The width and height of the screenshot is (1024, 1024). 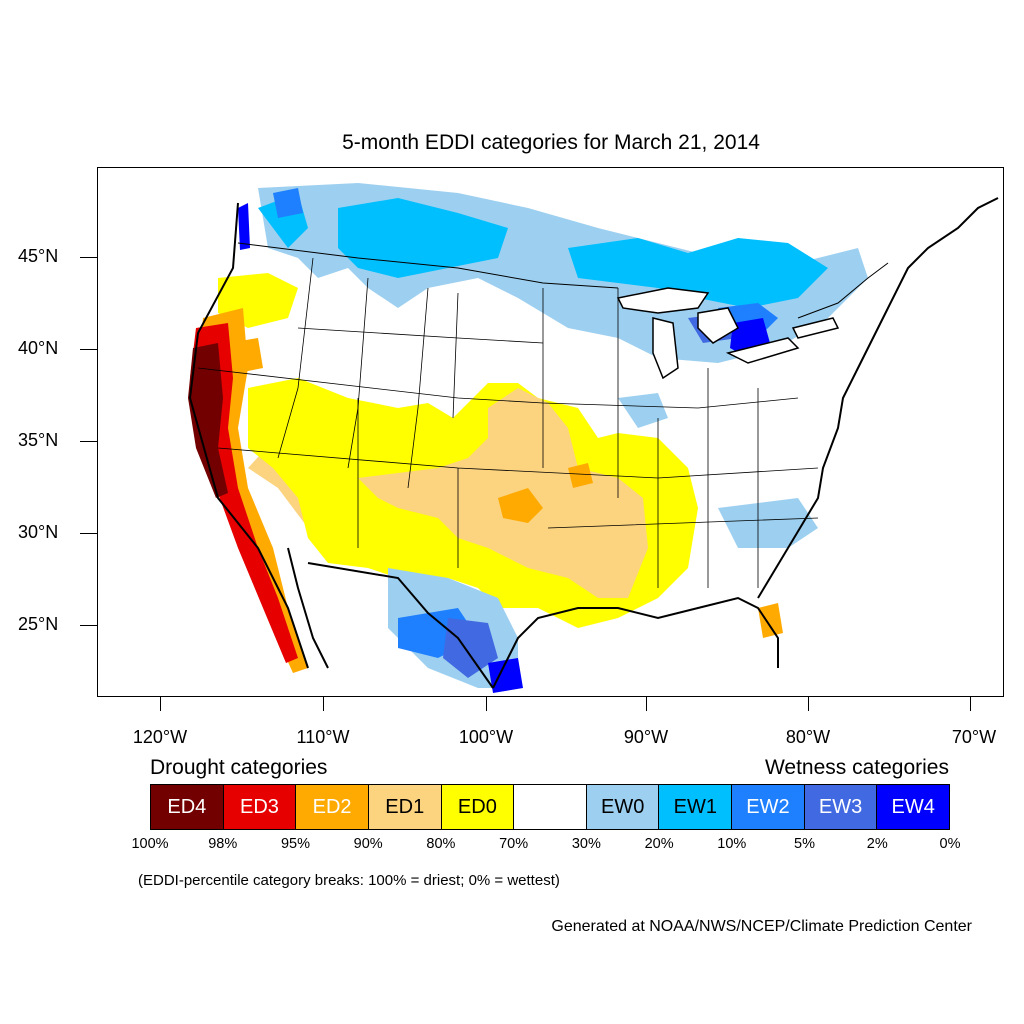 What do you see at coordinates (808, 737) in the screenshot?
I see `lon-label-80w: 80°W` at bounding box center [808, 737].